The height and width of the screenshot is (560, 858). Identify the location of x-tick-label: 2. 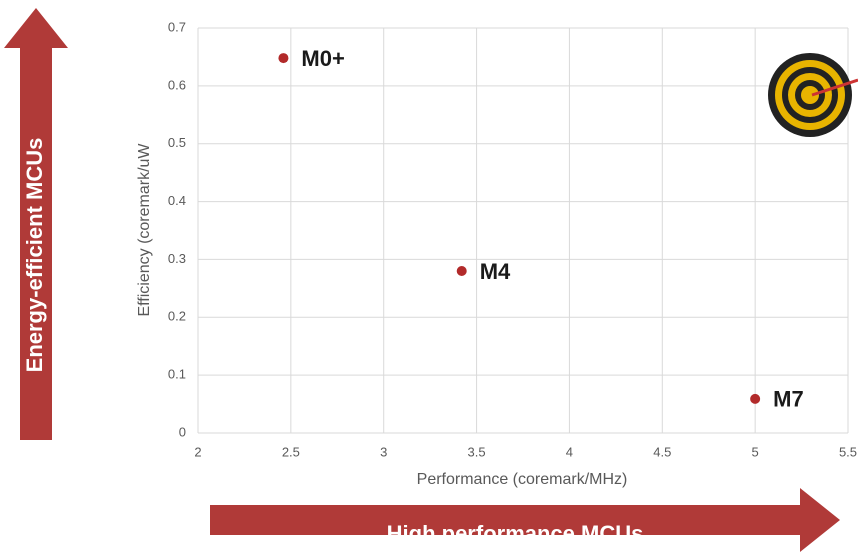
(197, 451).